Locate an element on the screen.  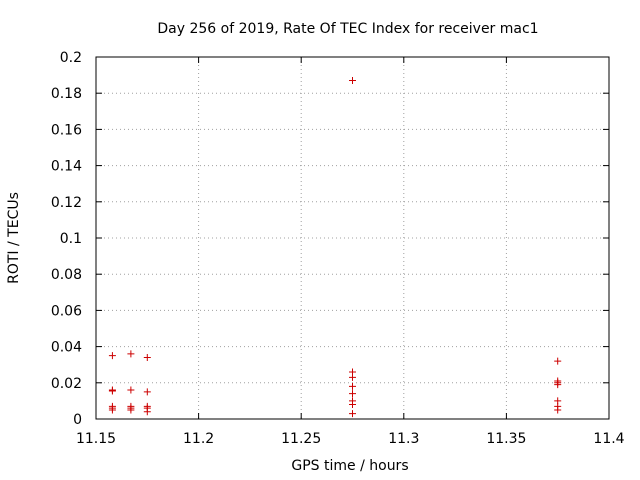
y-tick-labels: 0 0.02 0.04 0.06 0.08 0.1 0.12 0.14 0.16 0.18 0.2 is located at coordinates (66, 239).